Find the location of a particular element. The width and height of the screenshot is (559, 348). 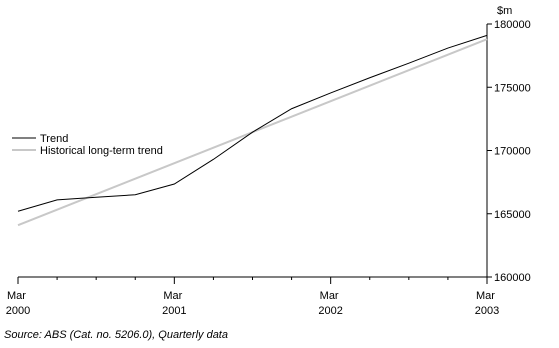

x-tick-label: Mar 2003 is located at coordinates (487, 303).